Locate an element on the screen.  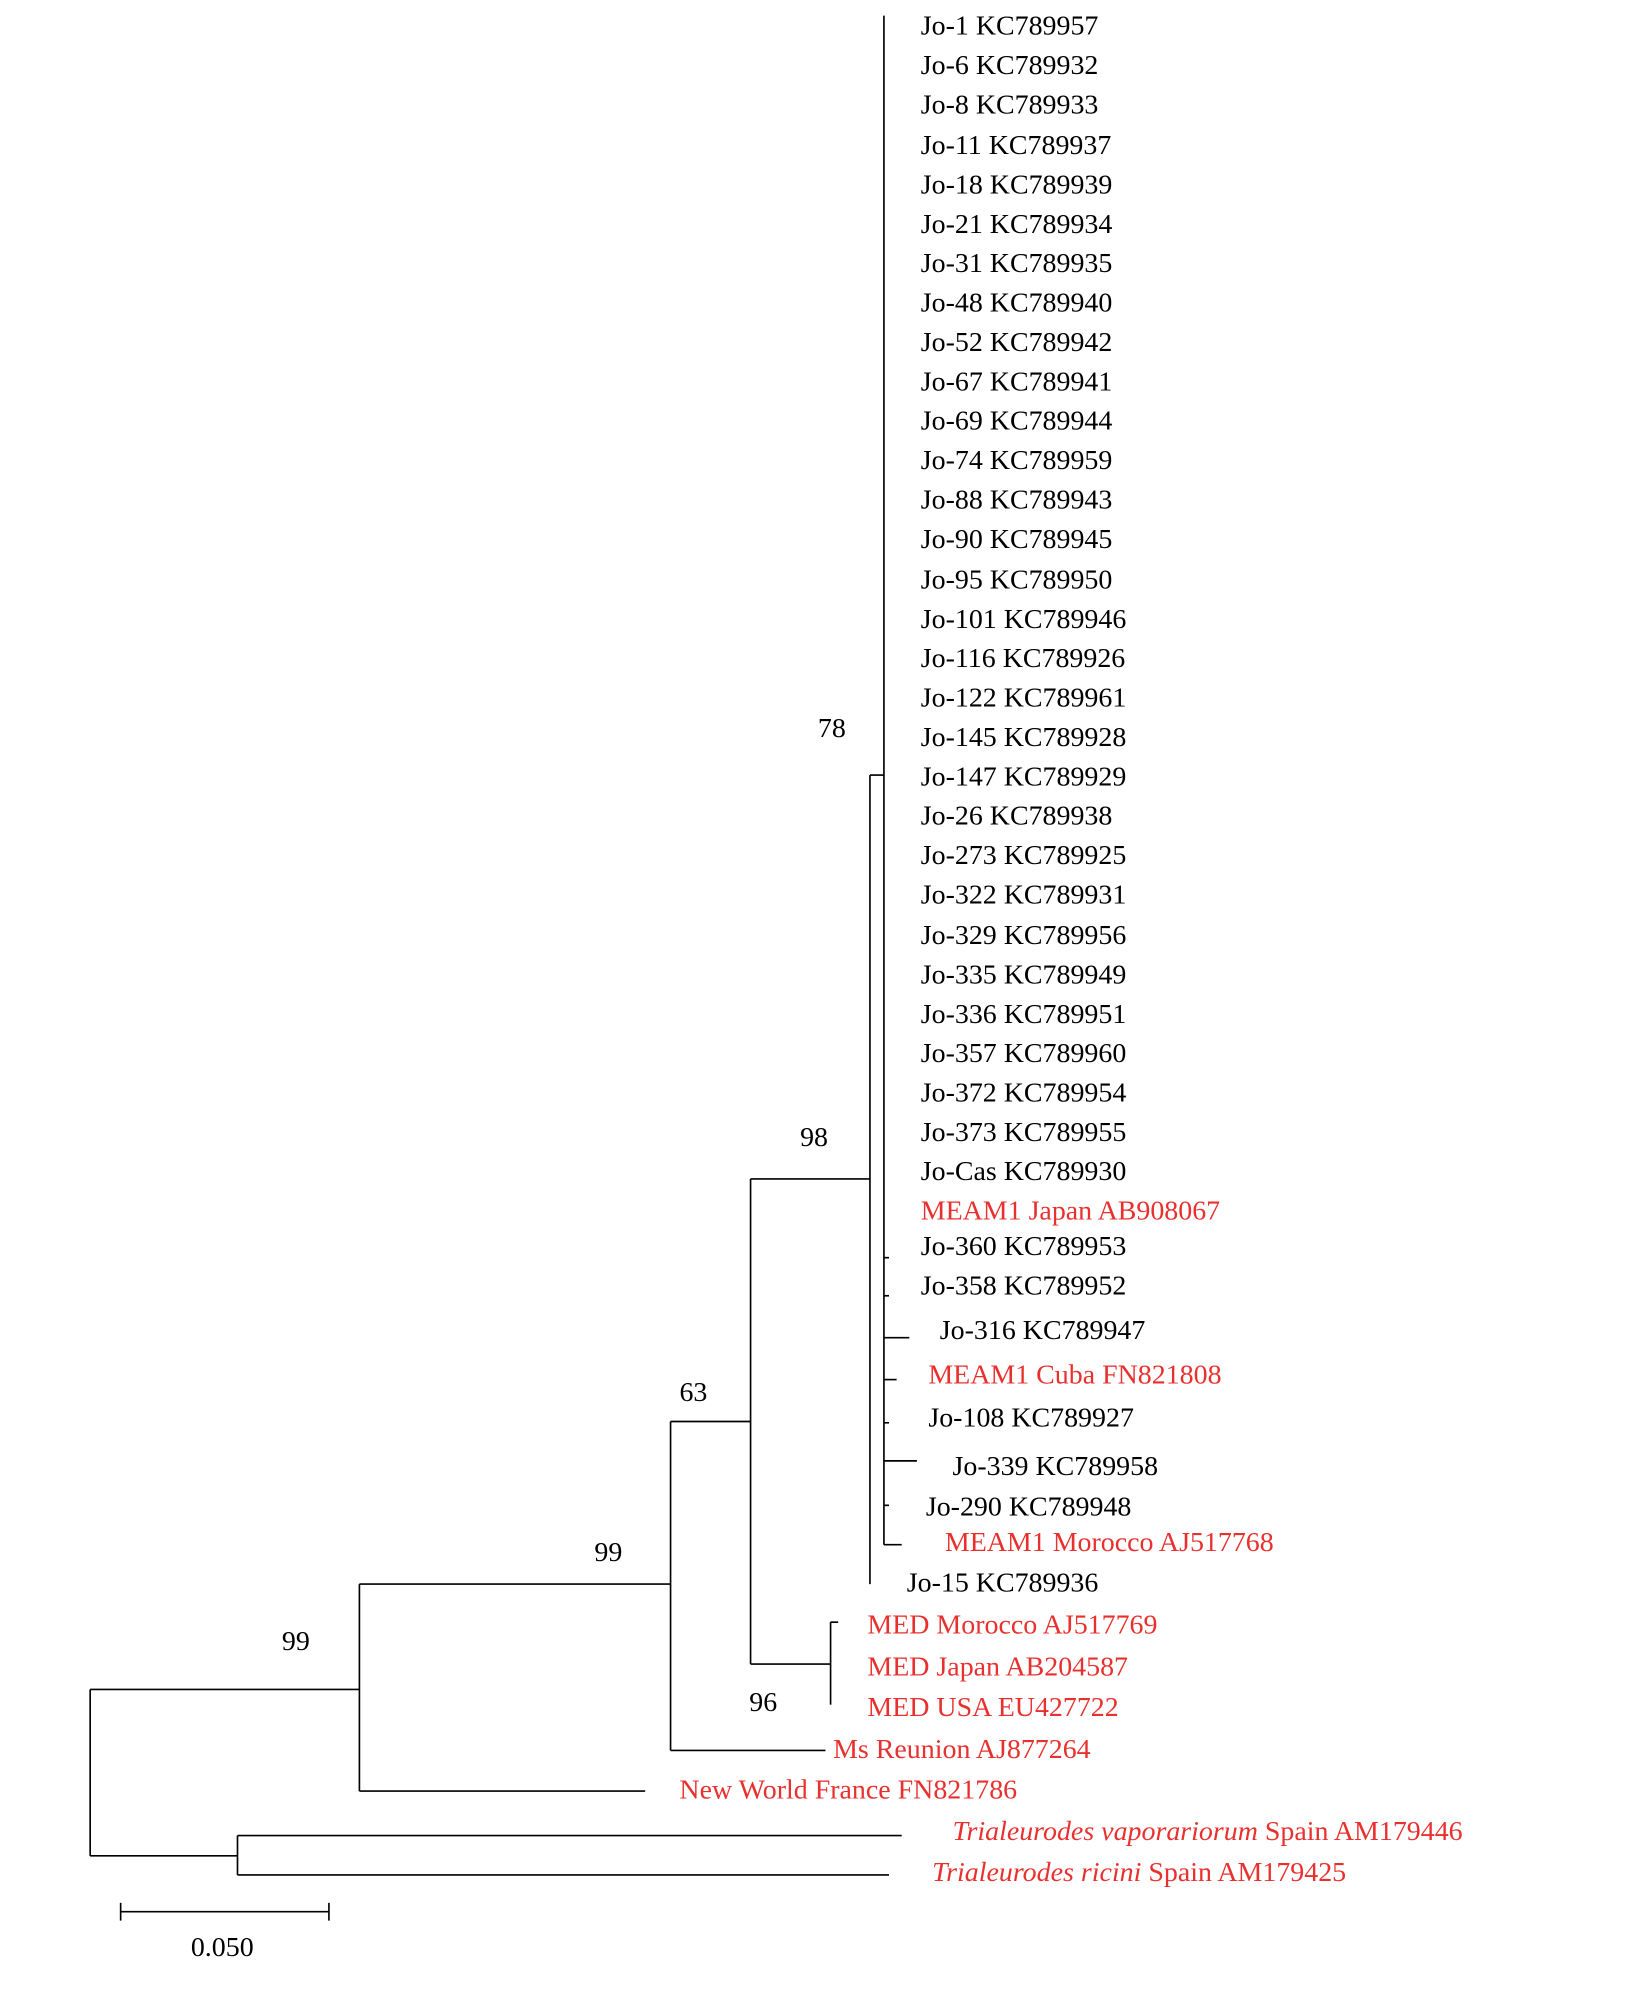
leaf-label: Jo-357 KC789960 is located at coordinates (1024, 1053).